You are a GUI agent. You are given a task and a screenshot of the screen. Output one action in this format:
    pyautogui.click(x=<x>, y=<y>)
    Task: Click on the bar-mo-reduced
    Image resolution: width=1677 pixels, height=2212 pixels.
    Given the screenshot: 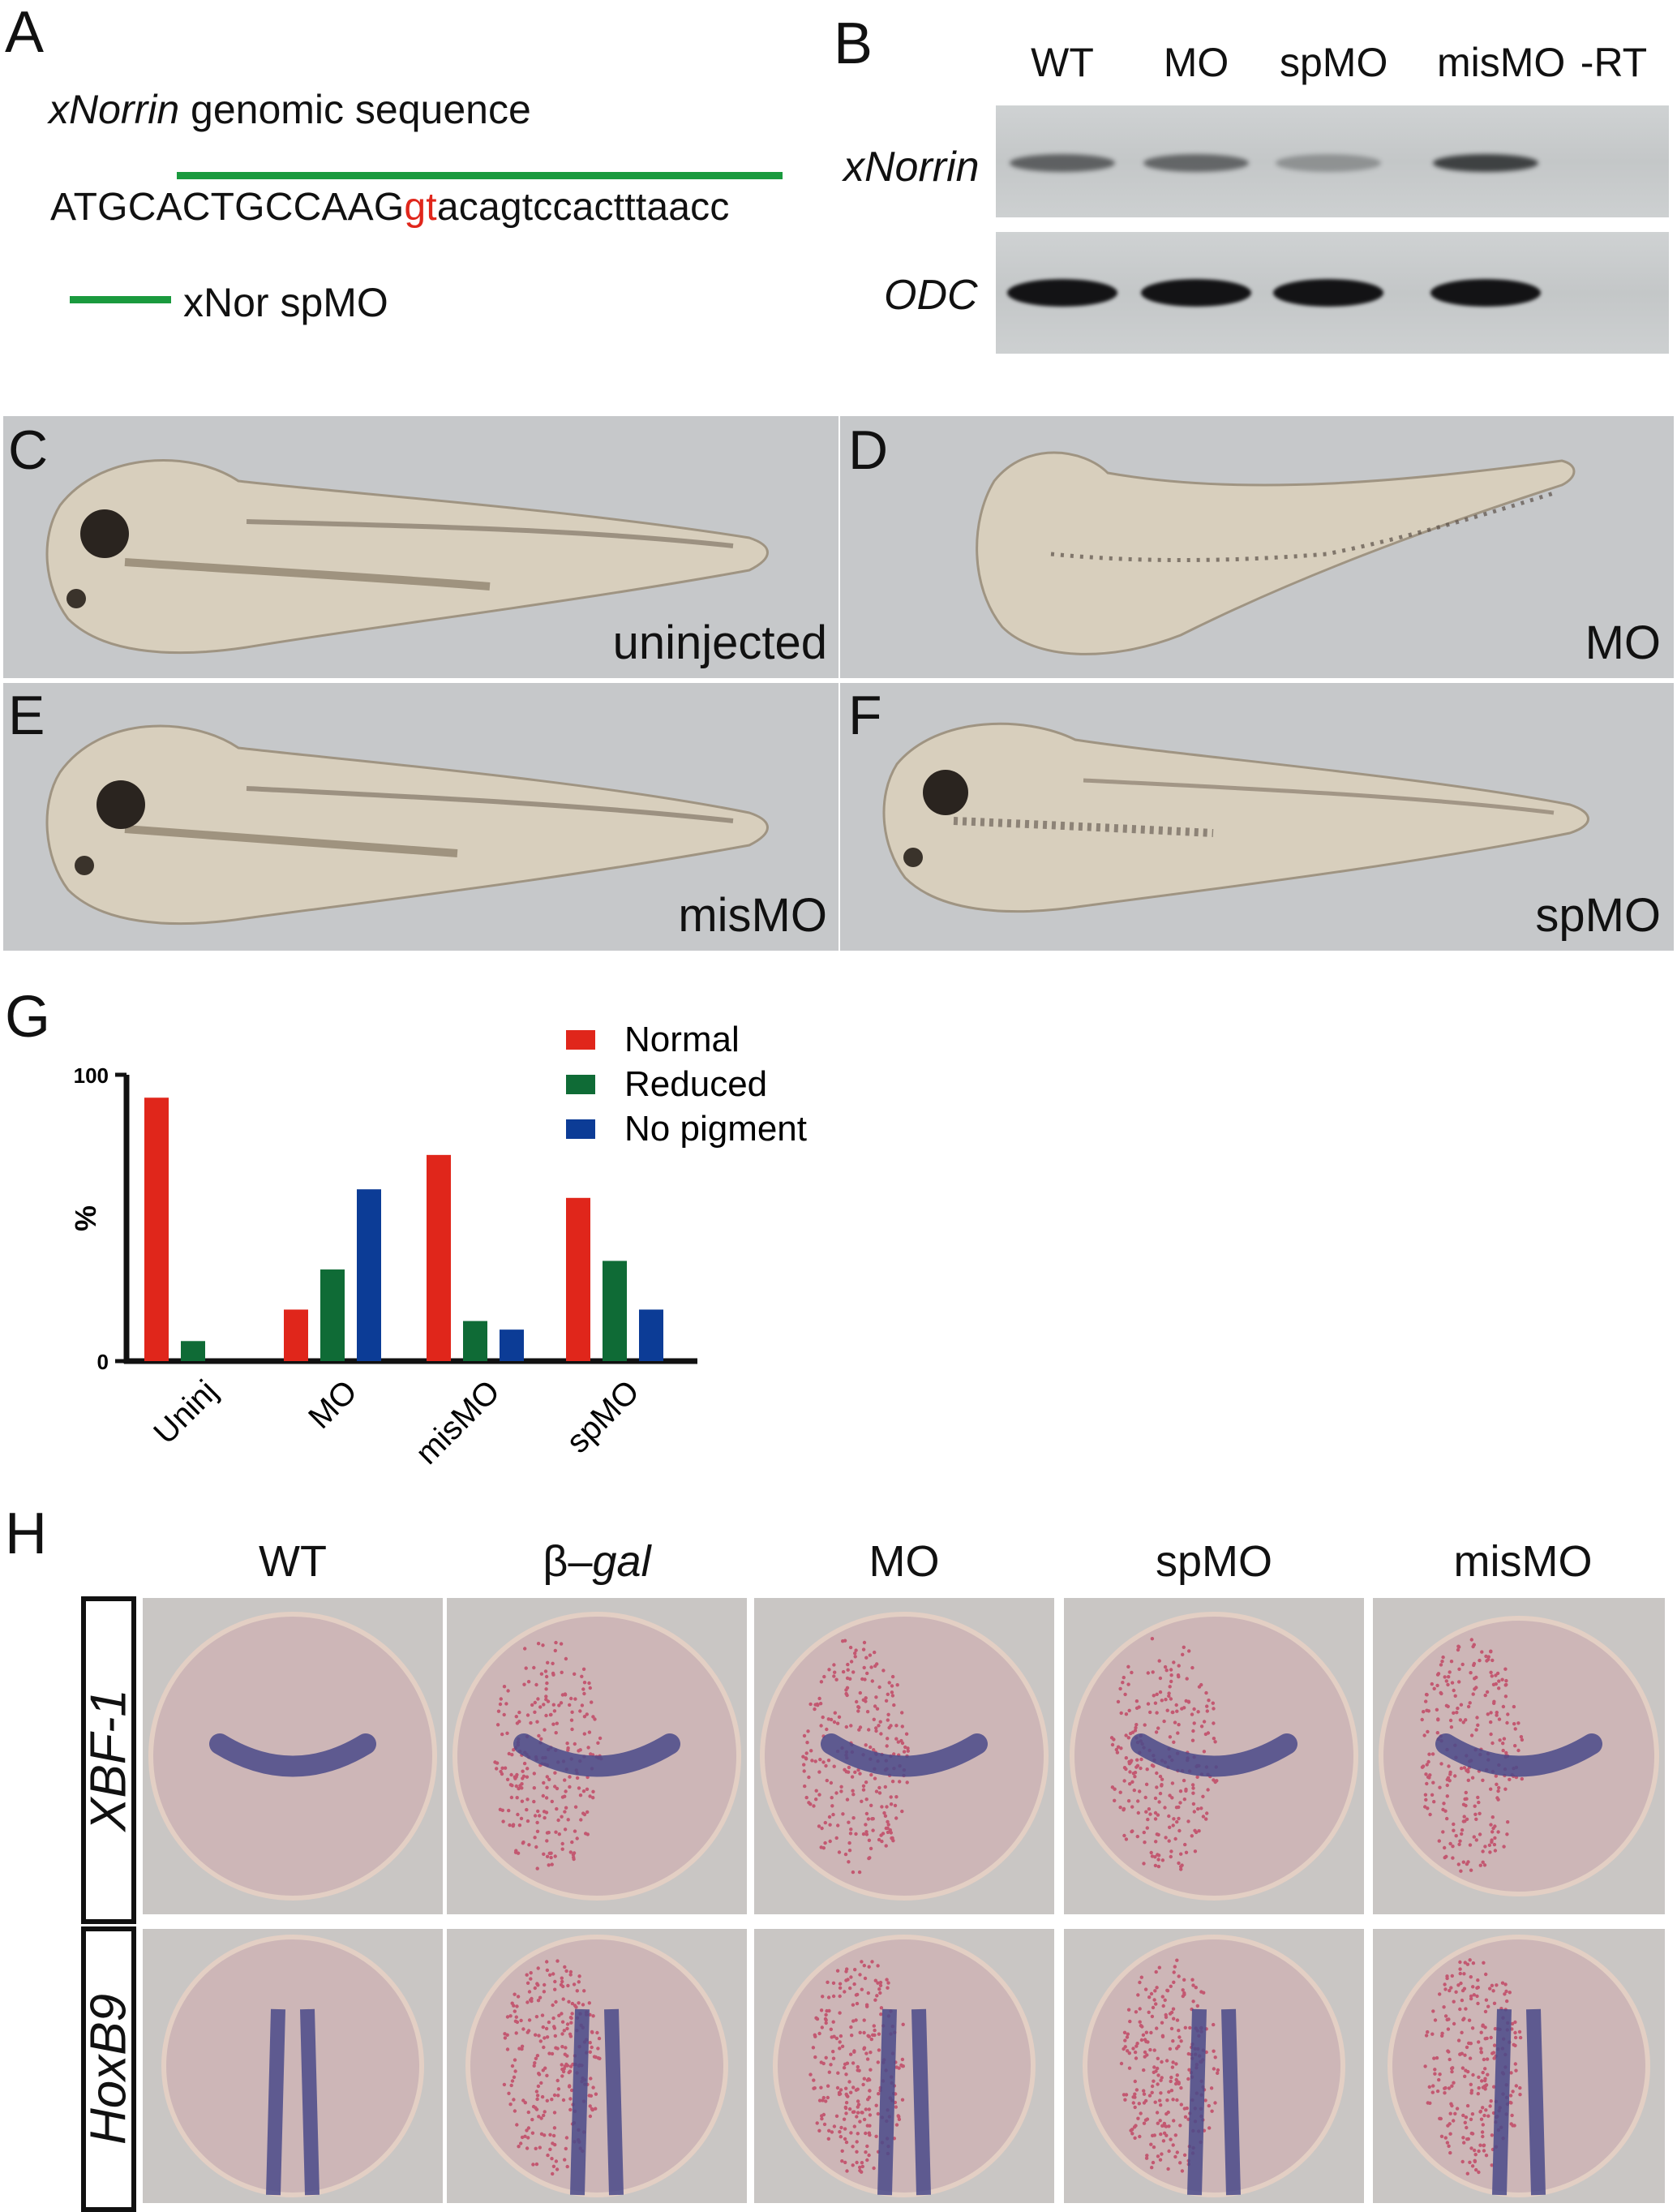 What is the action you would take?
    pyautogui.click(x=332, y=1315)
    